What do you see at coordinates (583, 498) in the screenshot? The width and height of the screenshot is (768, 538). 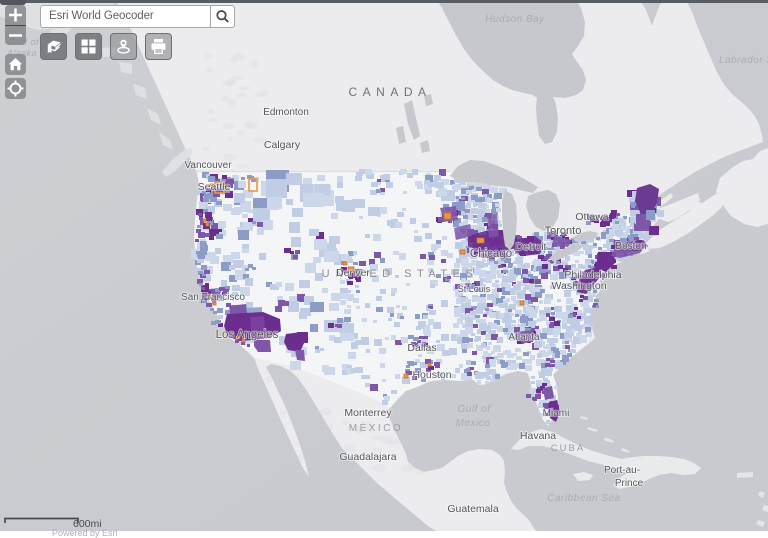 I see `svg-text: Caribbean Sea` at bounding box center [583, 498].